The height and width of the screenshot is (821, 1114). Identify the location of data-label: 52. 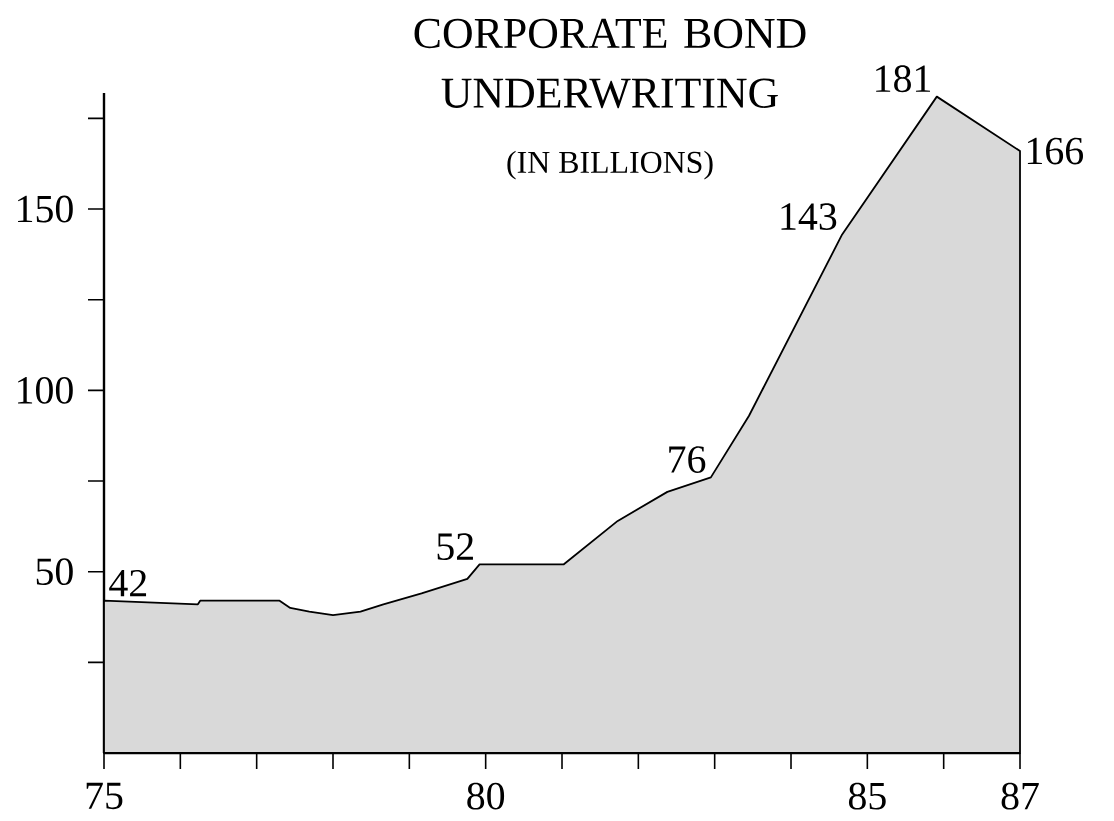
(455, 547).